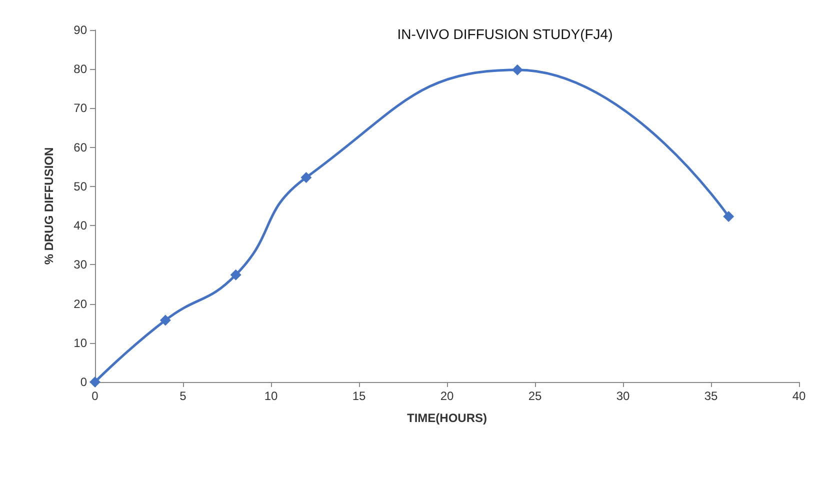 The image size is (823, 477). I want to click on x-tick-label: 30, so click(623, 396).